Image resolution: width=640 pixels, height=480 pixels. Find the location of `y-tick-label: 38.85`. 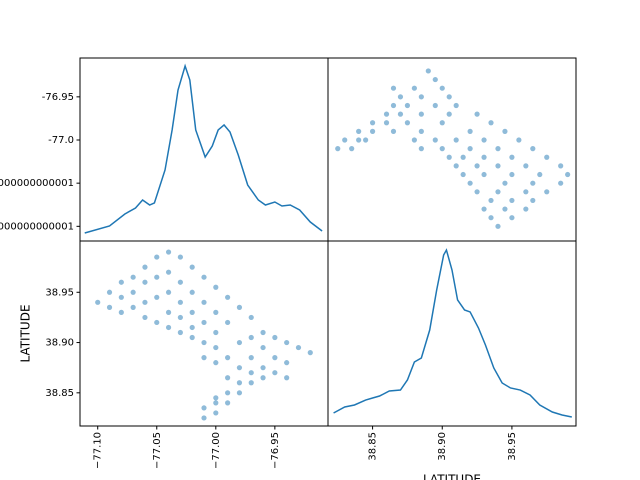

y-tick-label: 38.85 is located at coordinates (59, 393).